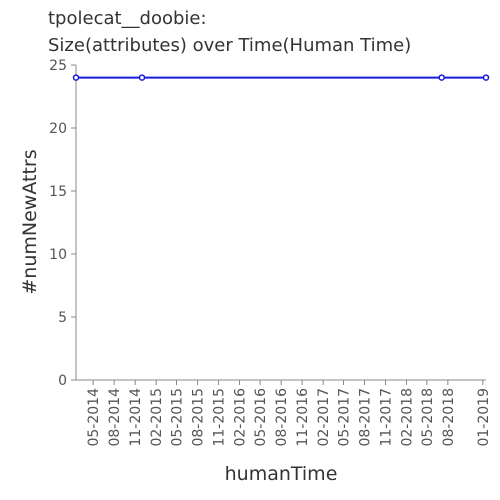  Describe the element at coordinates (136, 417) in the screenshot. I see `x-tick-label: 11-2014` at that location.